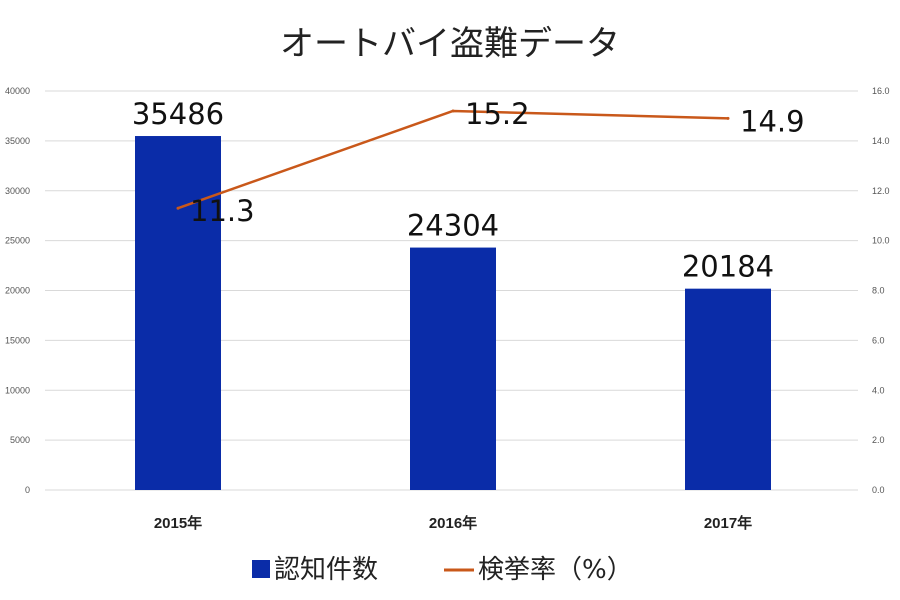  I want to click on legend-label-bar: 認知件数, so click(326, 570).